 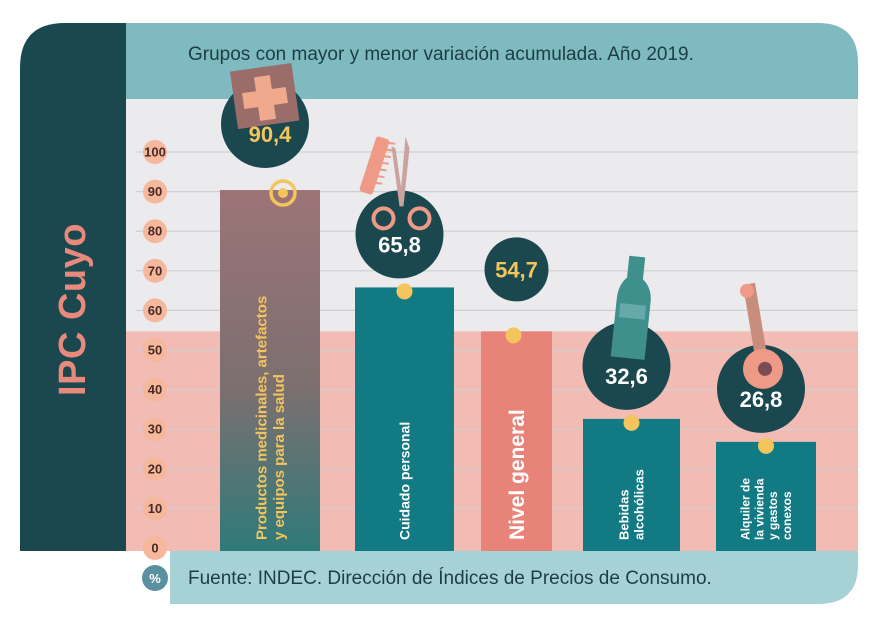 I want to click on category-label: la vivienda, so click(x=759, y=509).